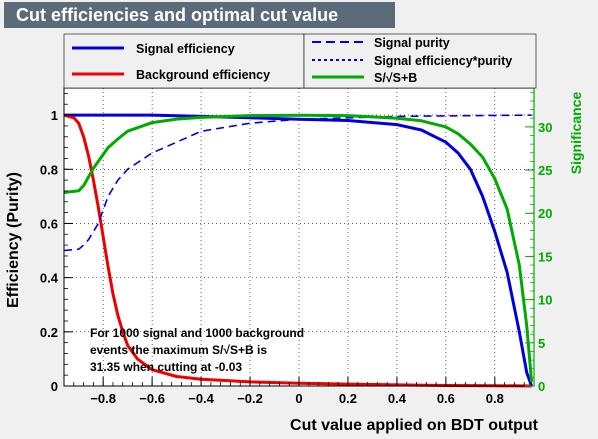 The width and height of the screenshot is (598, 439). Describe the element at coordinates (541, 386) in the screenshot. I see `y2-tick-label: 0` at that location.